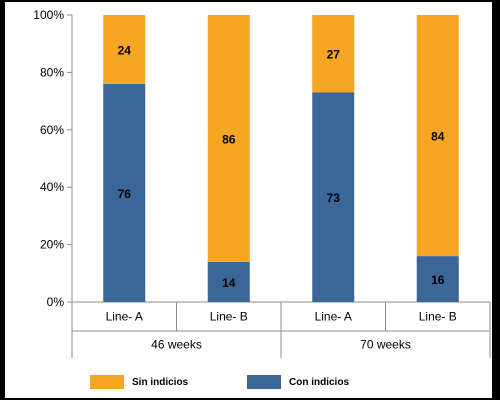 The image size is (500, 400). What do you see at coordinates (319, 382) in the screenshot?
I see `legend-label: Con indicios` at bounding box center [319, 382].